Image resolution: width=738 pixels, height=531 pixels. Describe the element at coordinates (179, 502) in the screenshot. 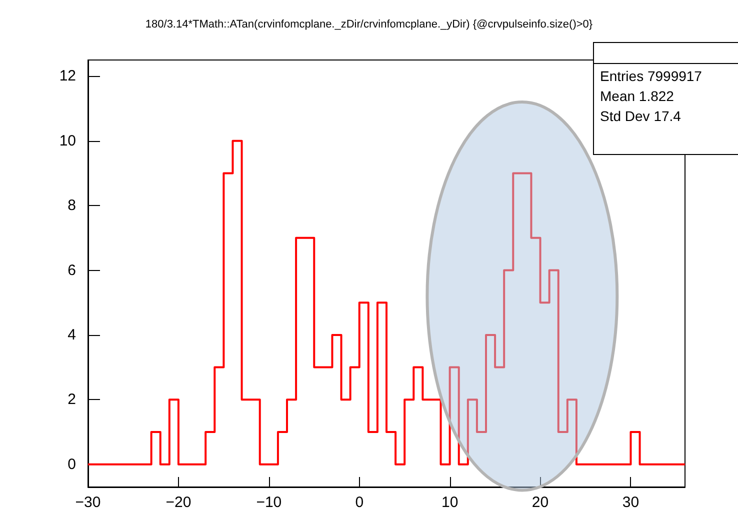

I see `x-tick-label: −20` at that location.